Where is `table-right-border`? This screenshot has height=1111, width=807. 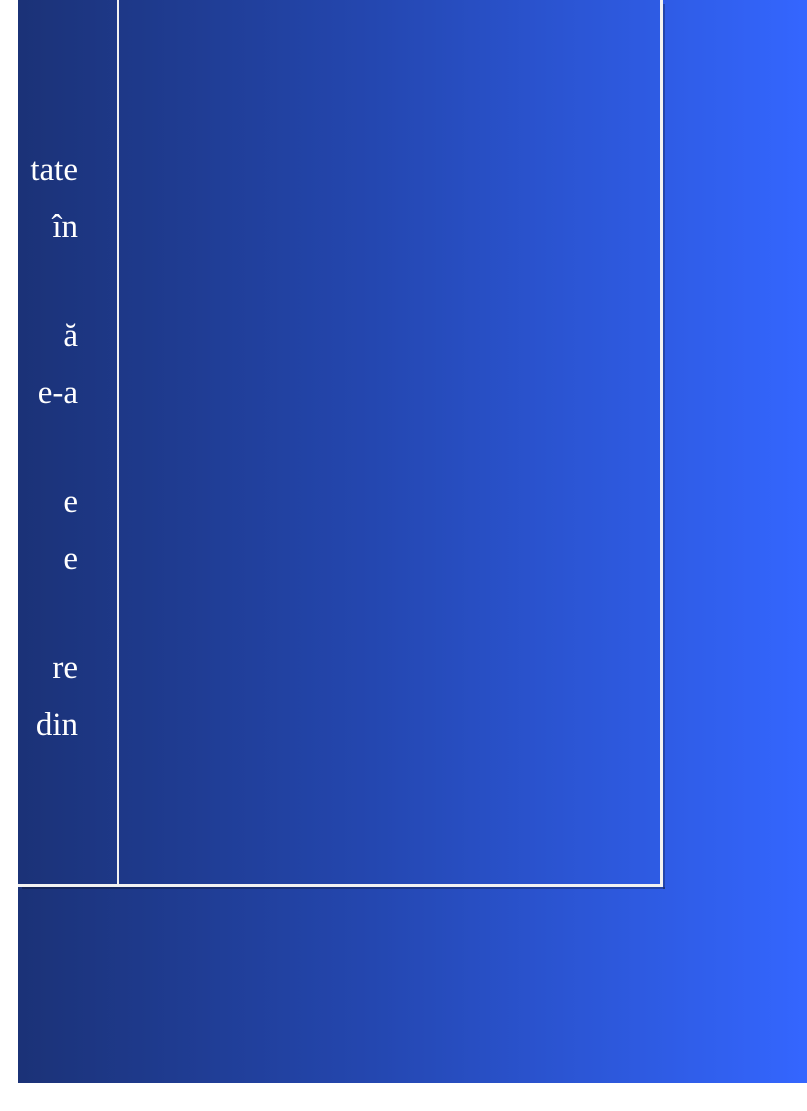 table-right-border is located at coordinates (661, 443).